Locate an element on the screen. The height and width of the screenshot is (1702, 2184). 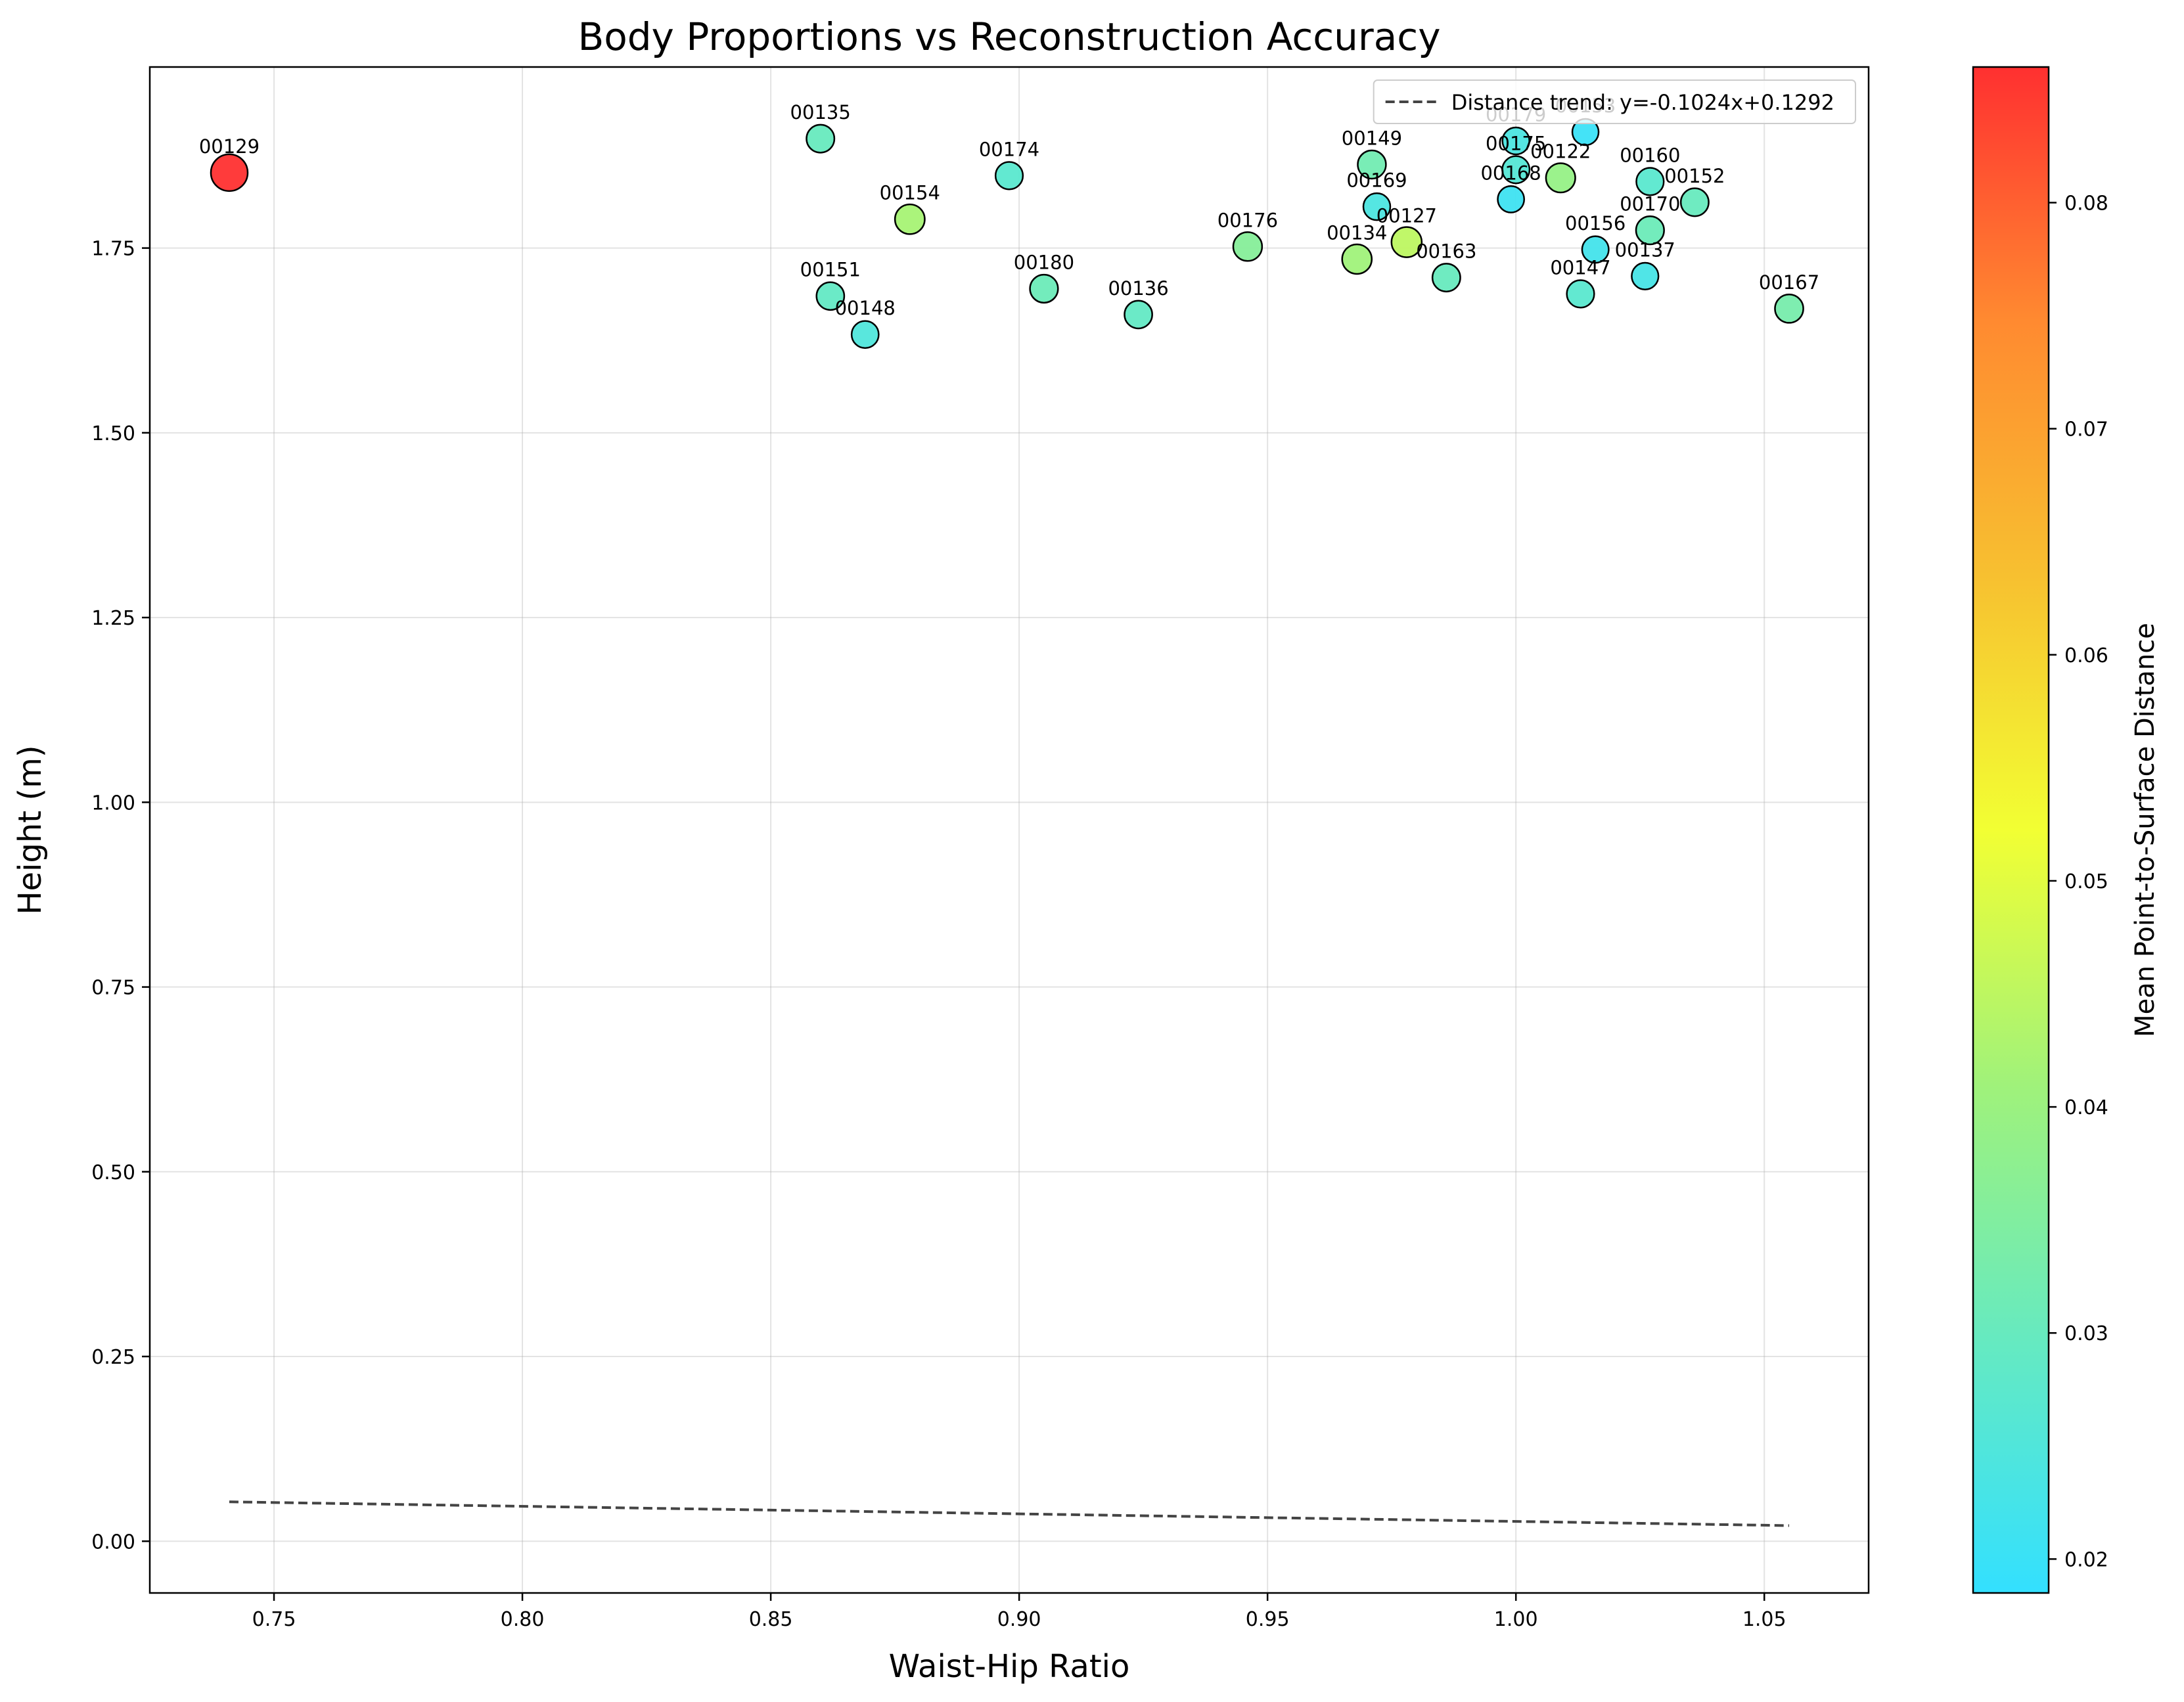
colorbar-tick-label: 0.04 is located at coordinates (2086, 1107).